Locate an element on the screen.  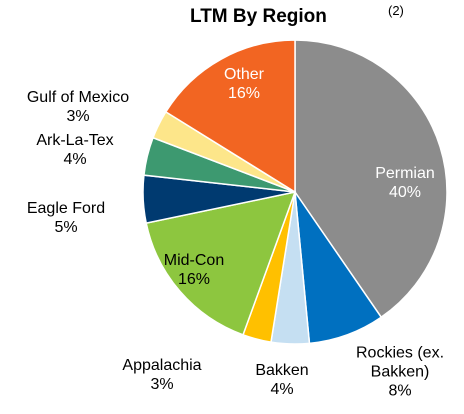
slice-label: Appalachia 3% is located at coordinates (162, 375).